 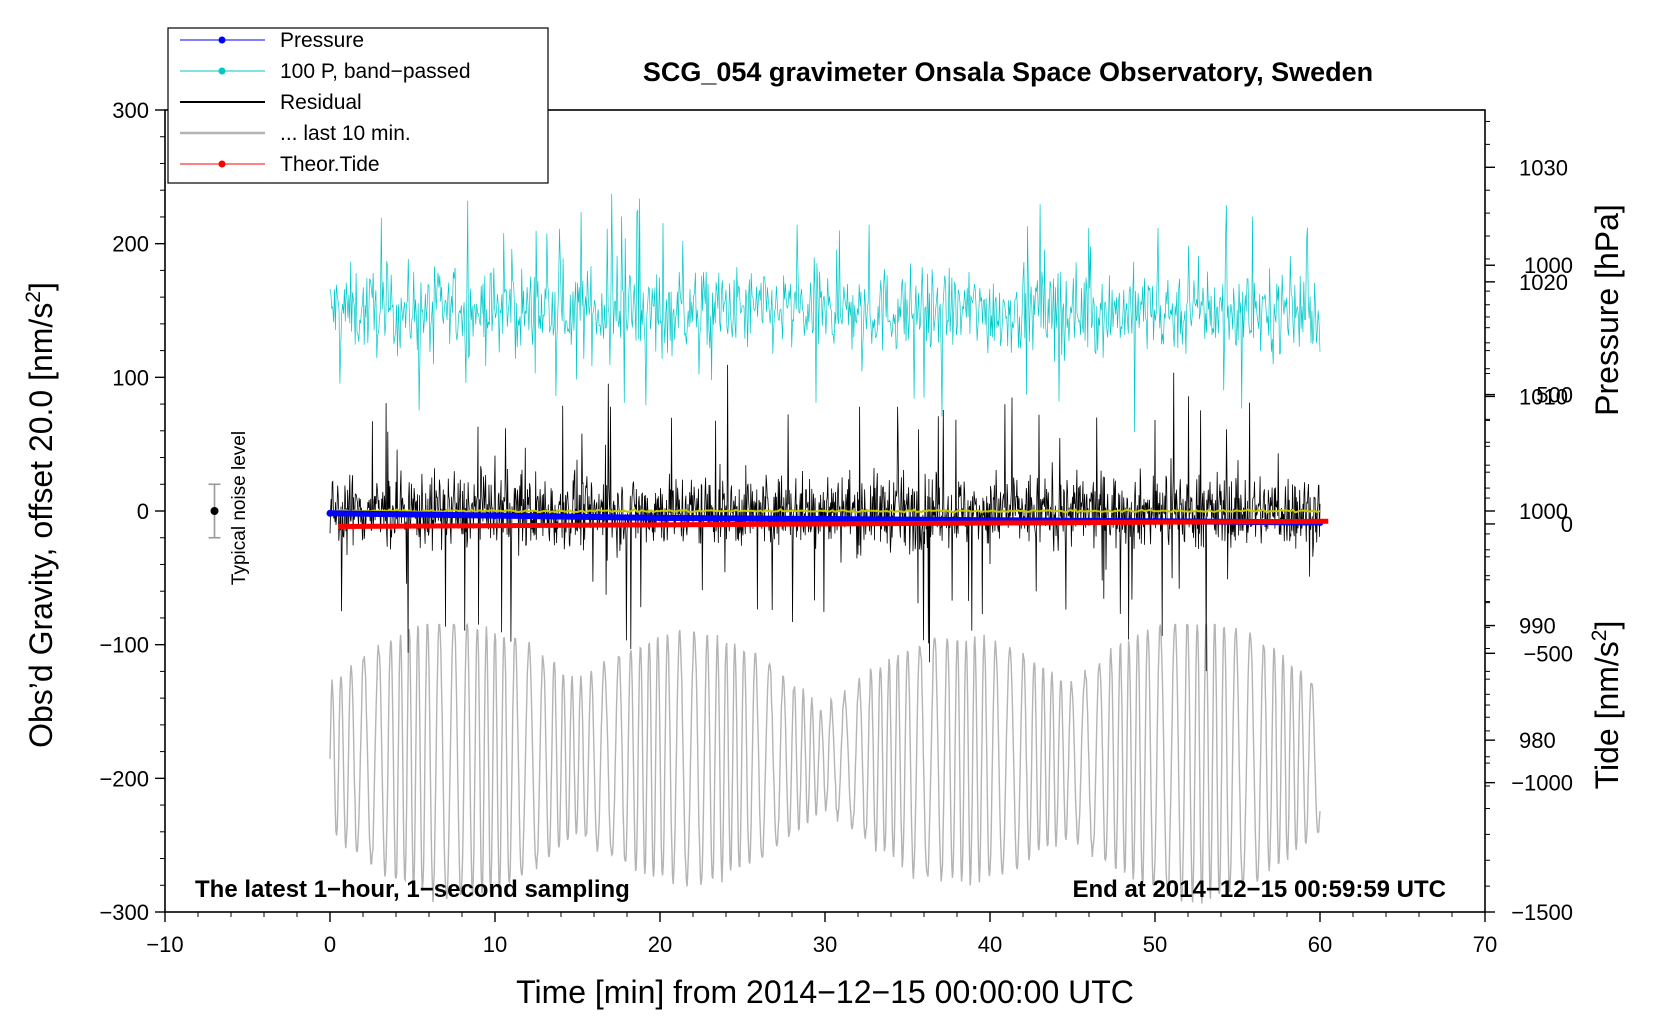 I want to click on noise-level-indicator, so click(x=214, y=511).